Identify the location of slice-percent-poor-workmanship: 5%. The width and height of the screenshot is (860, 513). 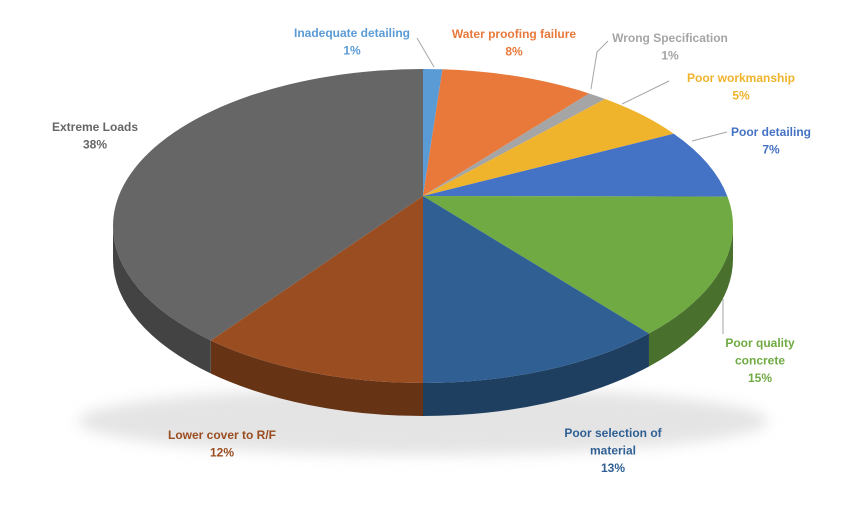
(741, 96).